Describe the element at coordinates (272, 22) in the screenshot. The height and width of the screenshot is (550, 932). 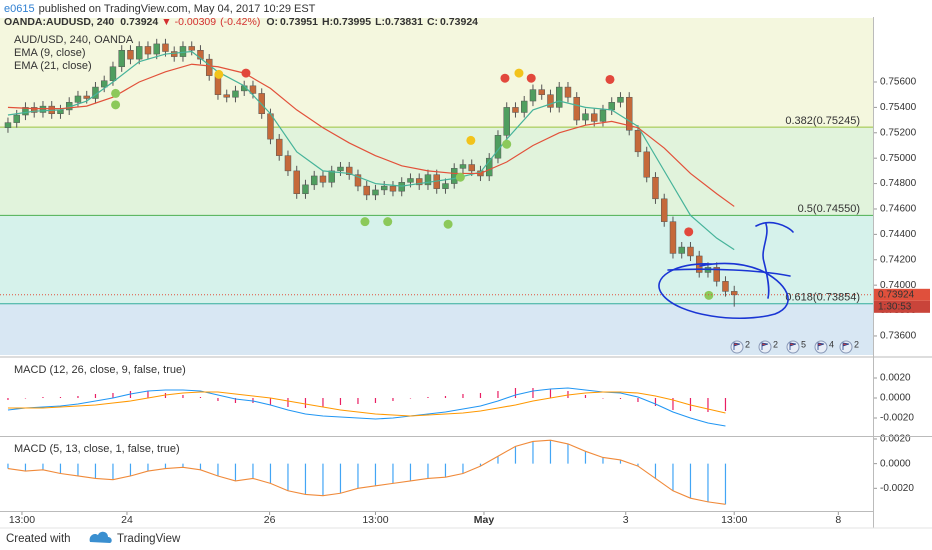
I see `open-label: O:` at that location.